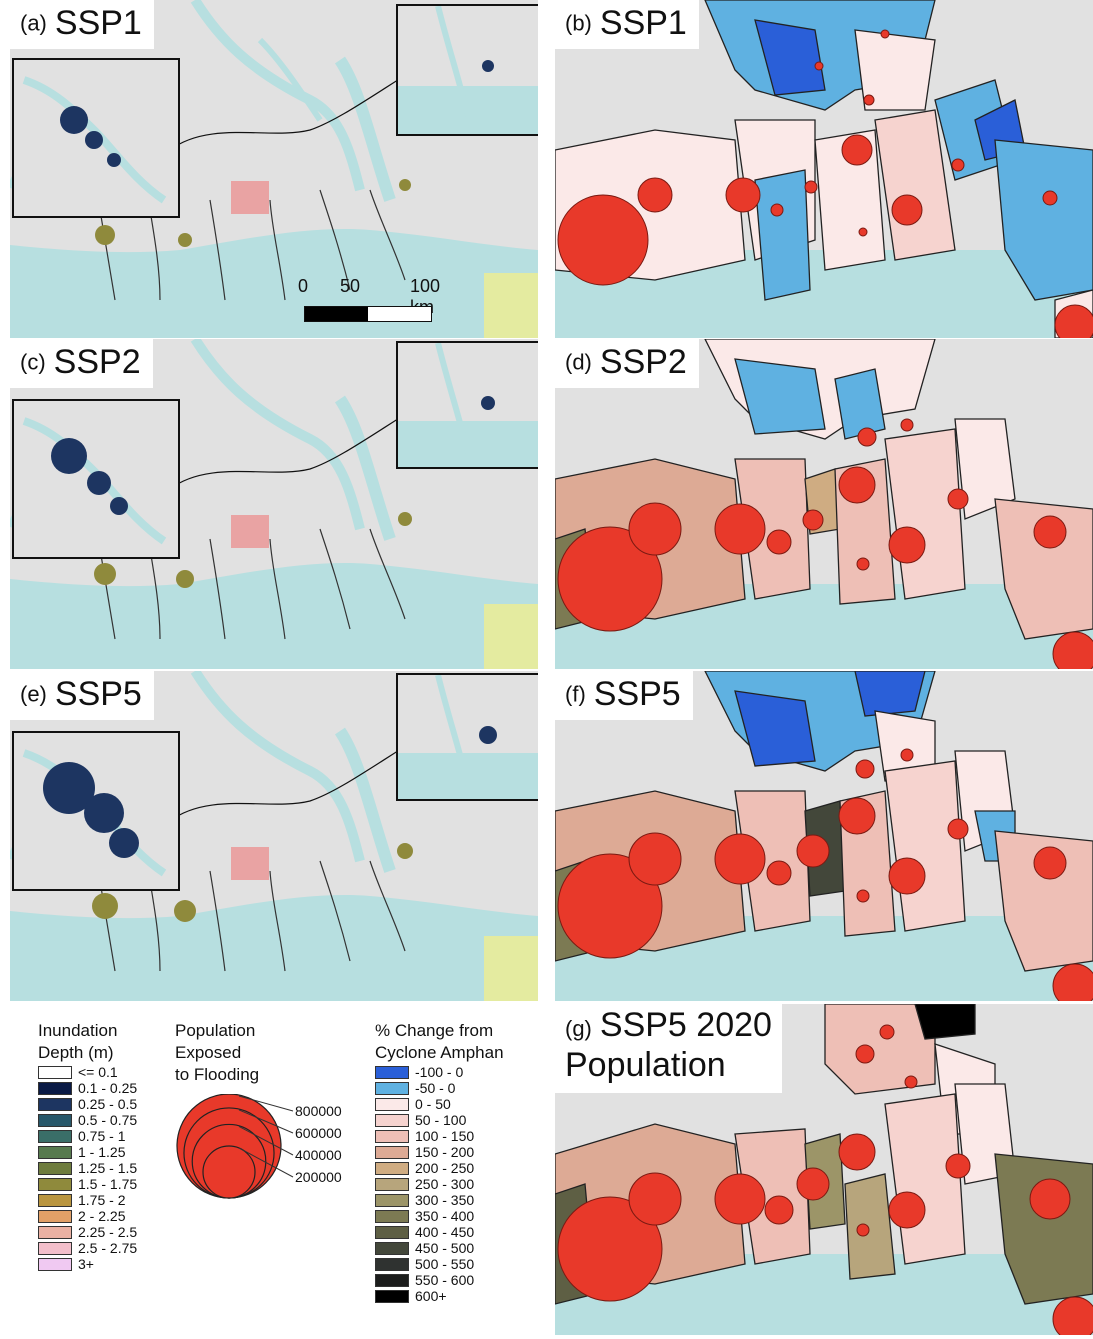 Image resolution: width=1093 pixels, height=1339 pixels. What do you see at coordinates (108, 1136) in the screenshot?
I see `legend-row: 0.75 - 1` at bounding box center [108, 1136].